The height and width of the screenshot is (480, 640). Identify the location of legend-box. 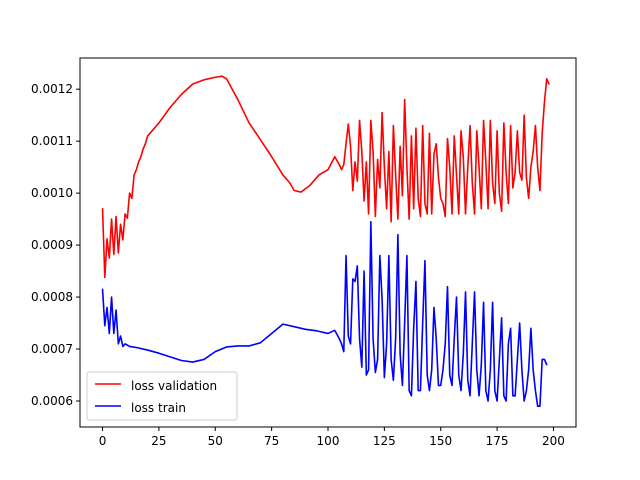
(162, 396).